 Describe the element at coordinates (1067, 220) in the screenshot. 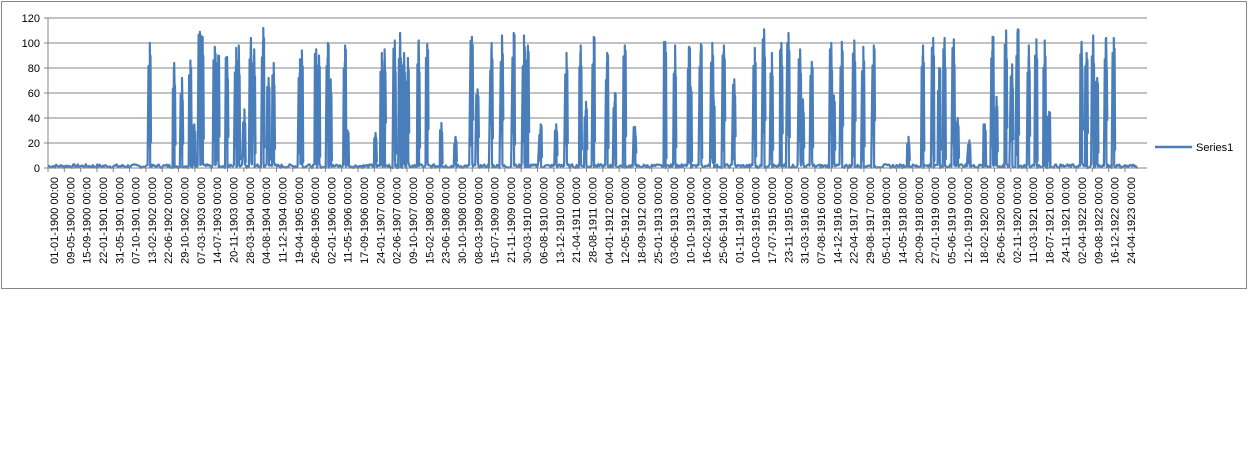

I see `x-tick-label: 24-11-1921 00:00` at that location.